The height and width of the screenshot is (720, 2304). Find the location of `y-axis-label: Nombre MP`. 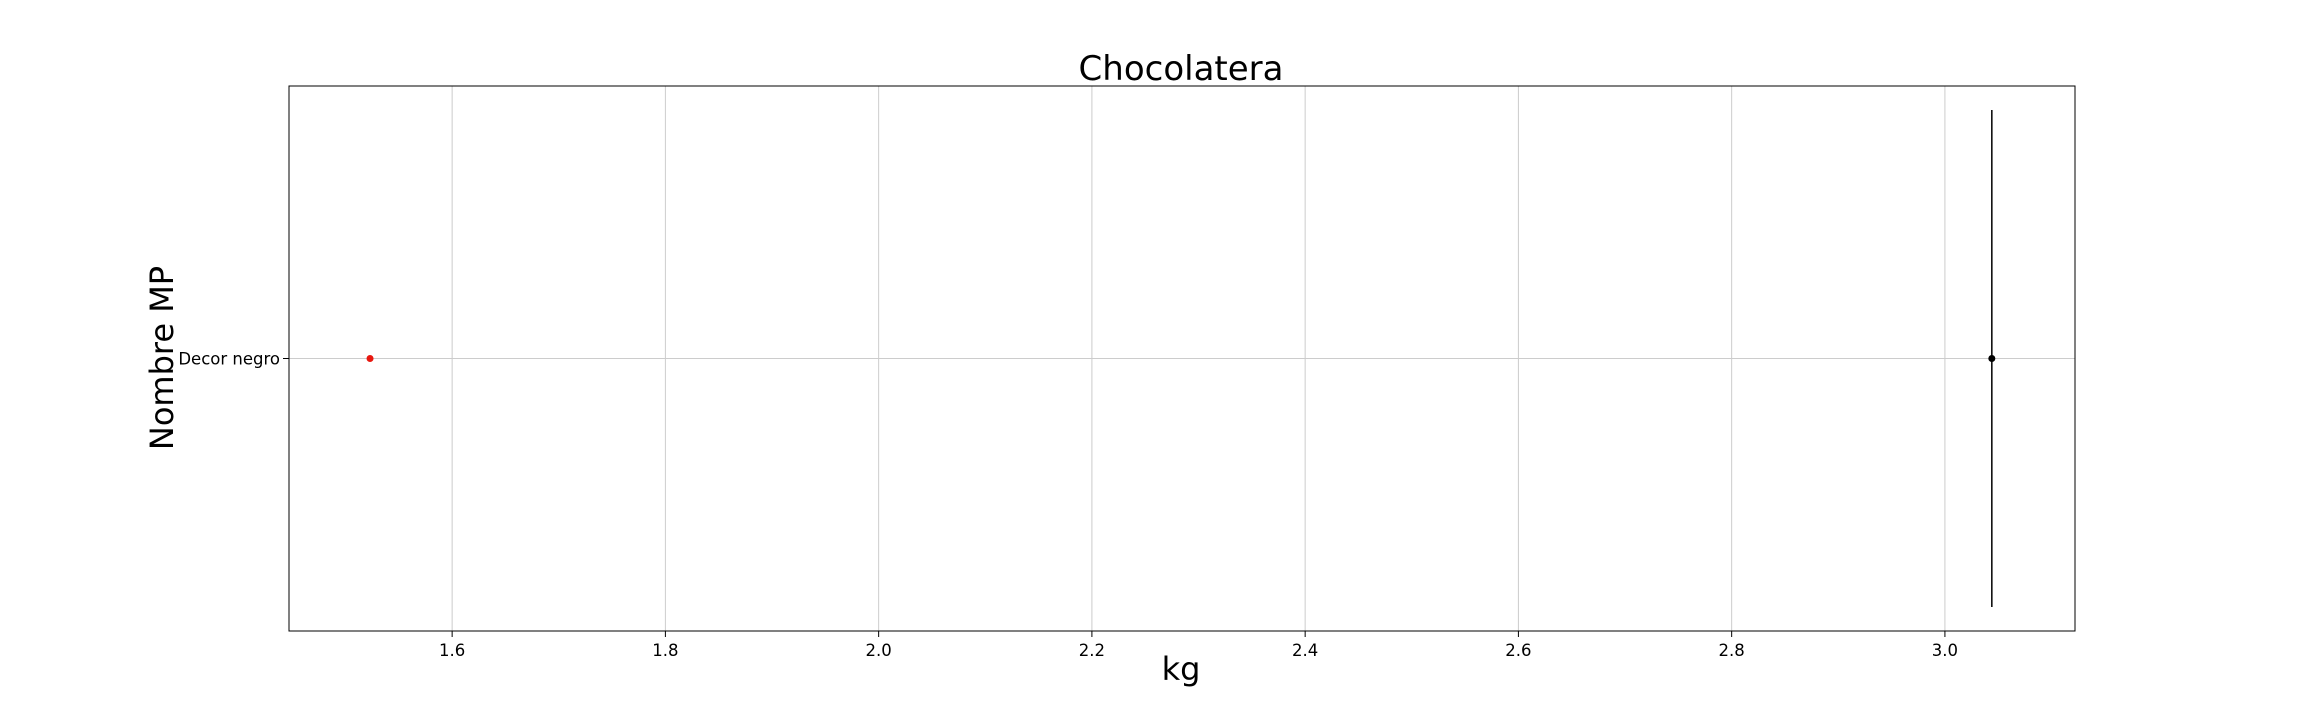

y-axis-label: Nombre MP is located at coordinates (162, 358).